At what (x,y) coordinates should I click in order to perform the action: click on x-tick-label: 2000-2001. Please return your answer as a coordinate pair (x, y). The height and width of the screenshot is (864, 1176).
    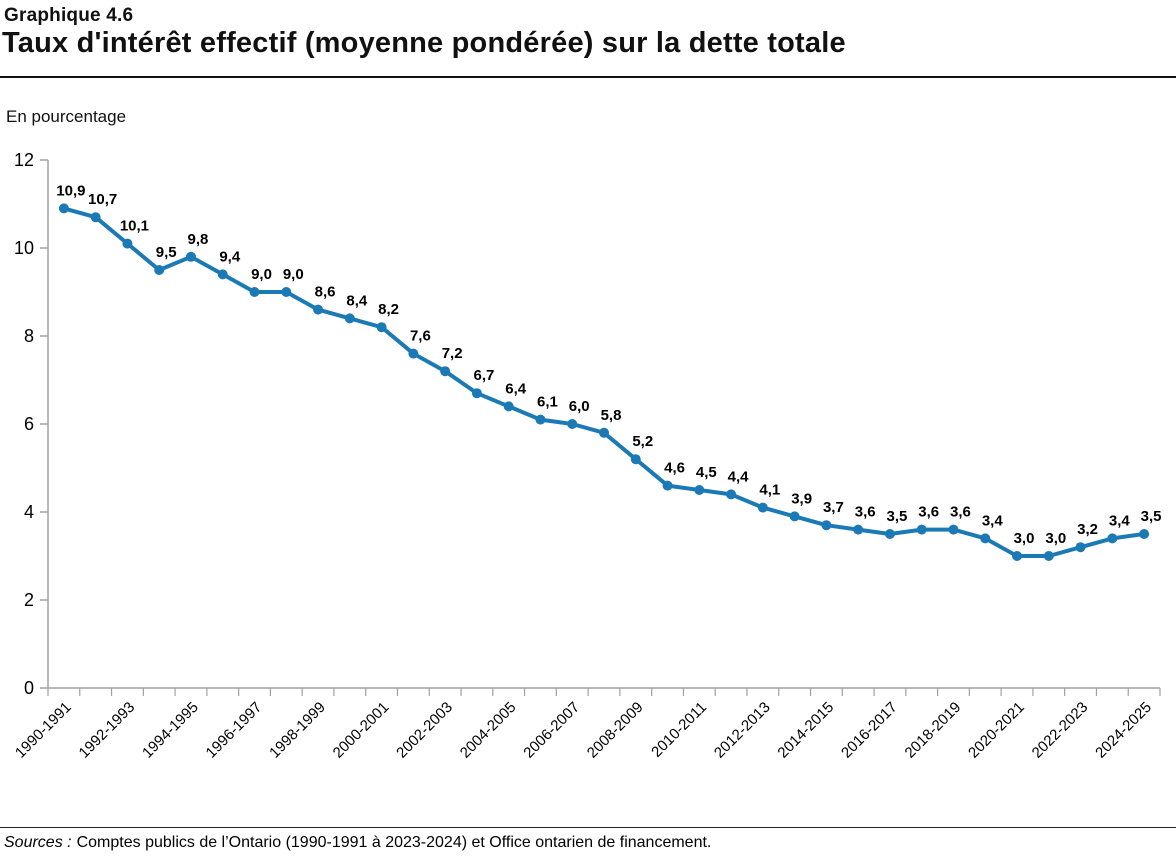
    Looking at the image, I should click on (361, 730).